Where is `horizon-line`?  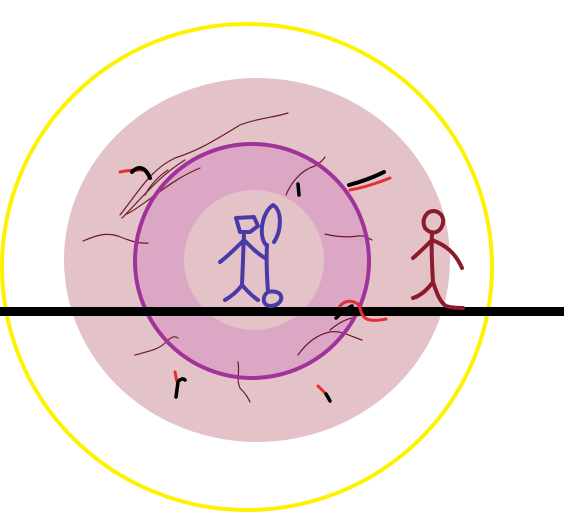 horizon-line is located at coordinates (282, 311).